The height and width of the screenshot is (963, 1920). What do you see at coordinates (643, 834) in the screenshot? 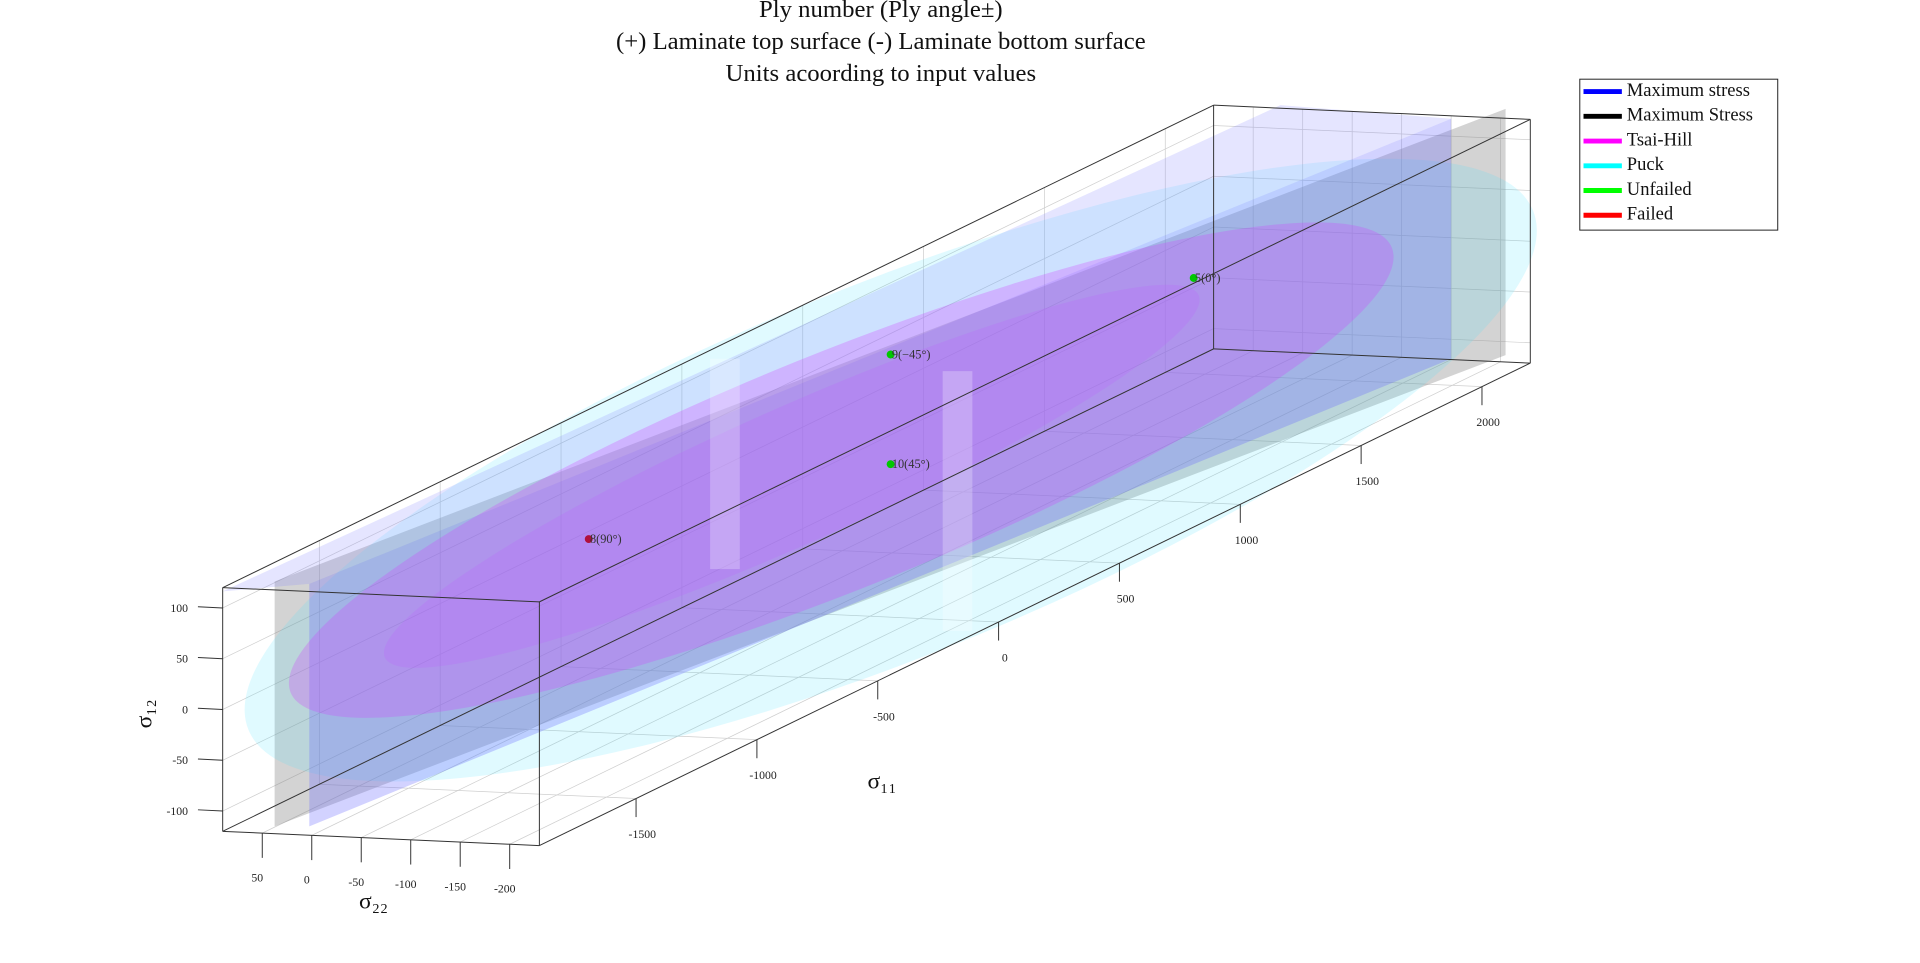
I see `x-tick-label: -1500` at bounding box center [643, 834].